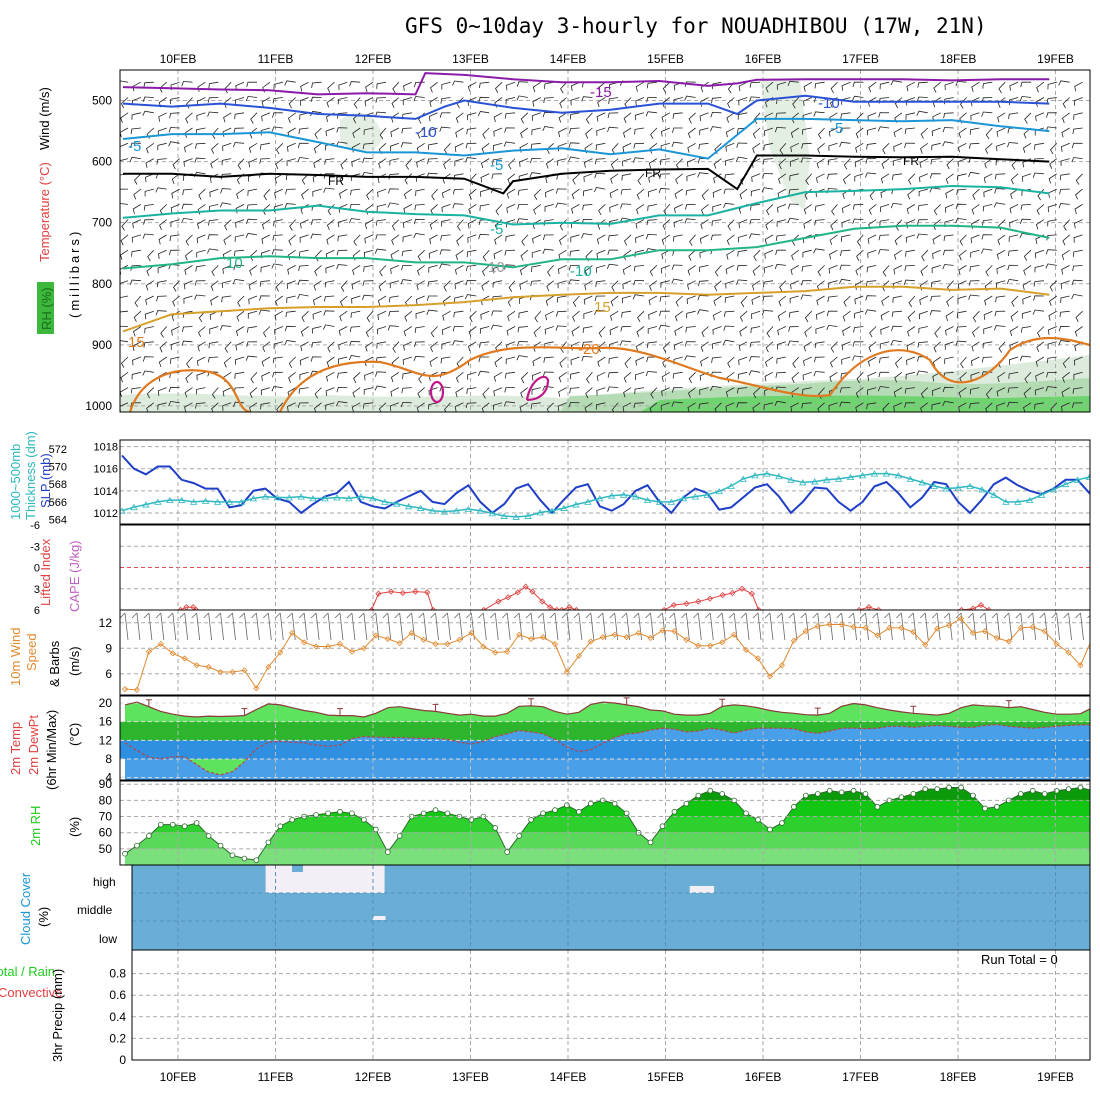  I want to click on thickness-label-2: 1000~500mb, so click(15, 482).